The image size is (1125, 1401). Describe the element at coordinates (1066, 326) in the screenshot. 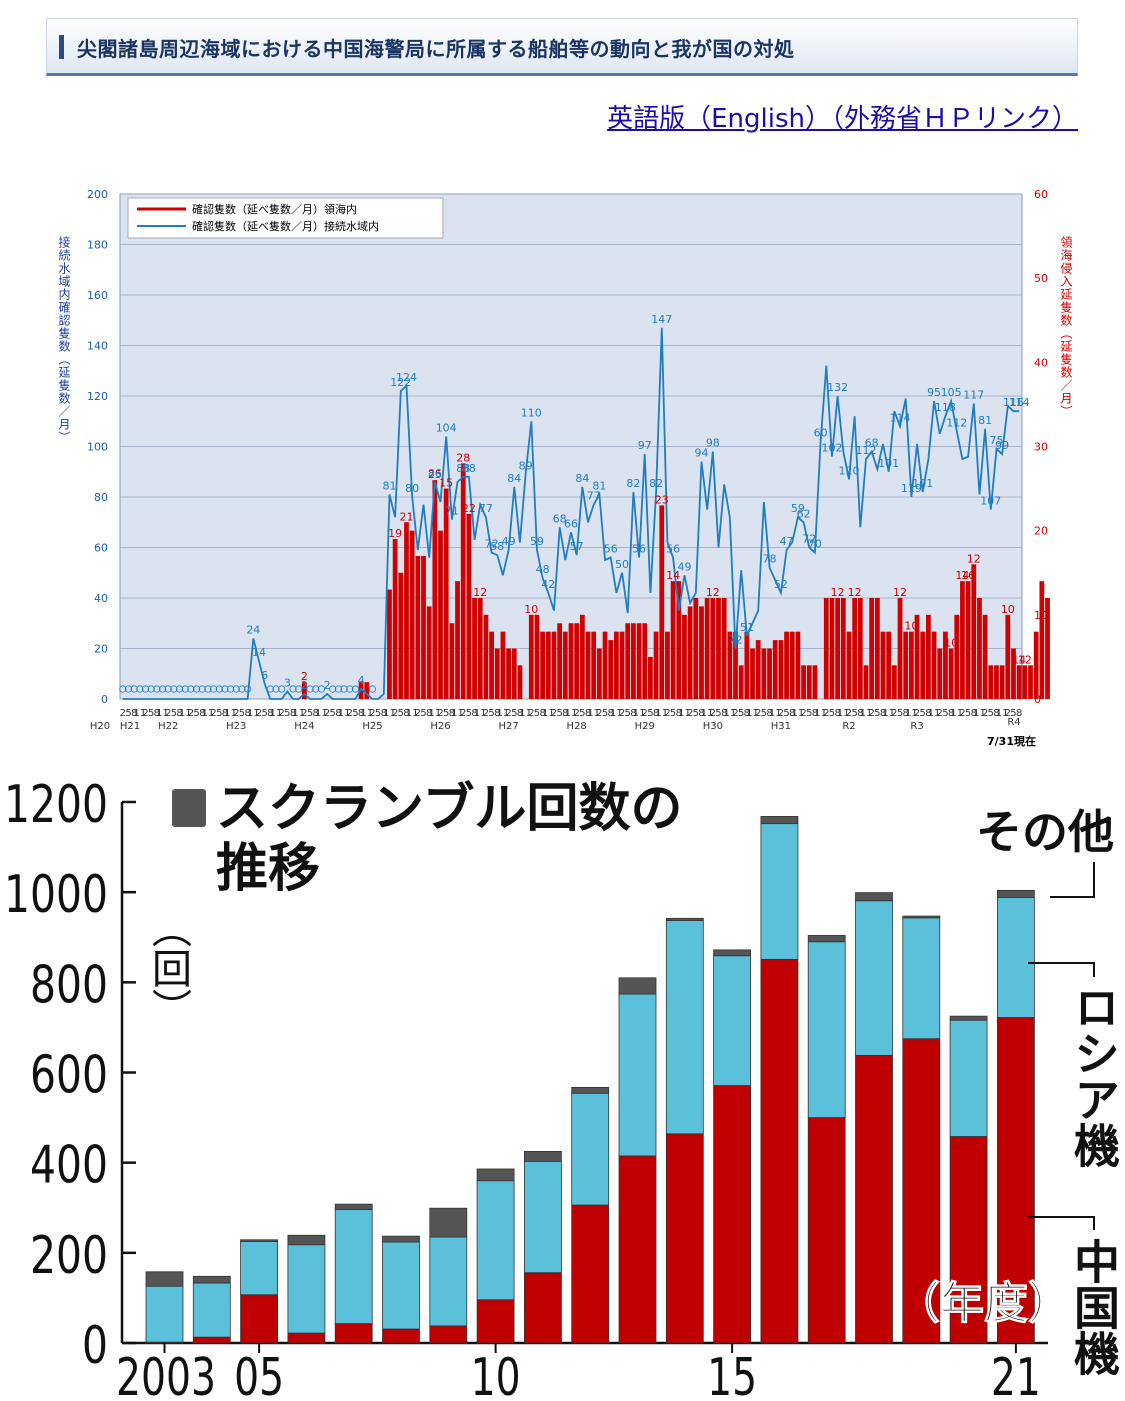

I see `y-axis-right-label: 領海侵入延隻数（延隻数／月）` at that location.